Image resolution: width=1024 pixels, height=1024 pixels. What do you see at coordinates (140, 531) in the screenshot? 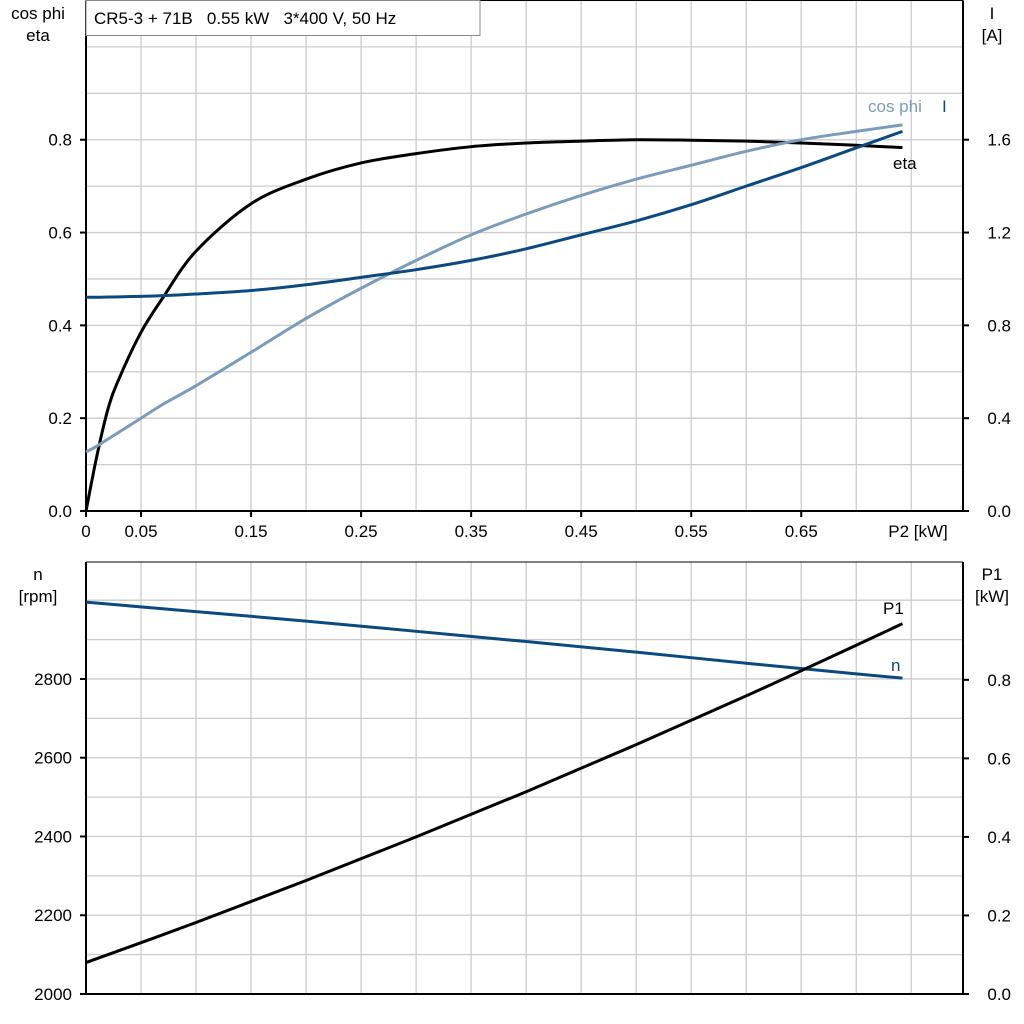
I see `x-tick-label: 0.05` at bounding box center [140, 531].